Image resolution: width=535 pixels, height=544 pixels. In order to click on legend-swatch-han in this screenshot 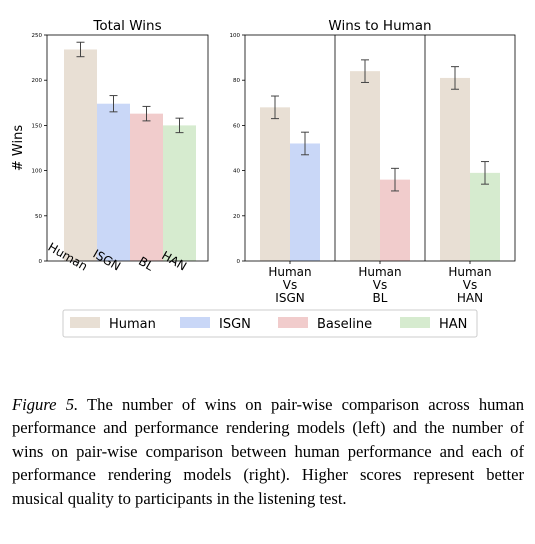, I will do `click(415, 322)`.